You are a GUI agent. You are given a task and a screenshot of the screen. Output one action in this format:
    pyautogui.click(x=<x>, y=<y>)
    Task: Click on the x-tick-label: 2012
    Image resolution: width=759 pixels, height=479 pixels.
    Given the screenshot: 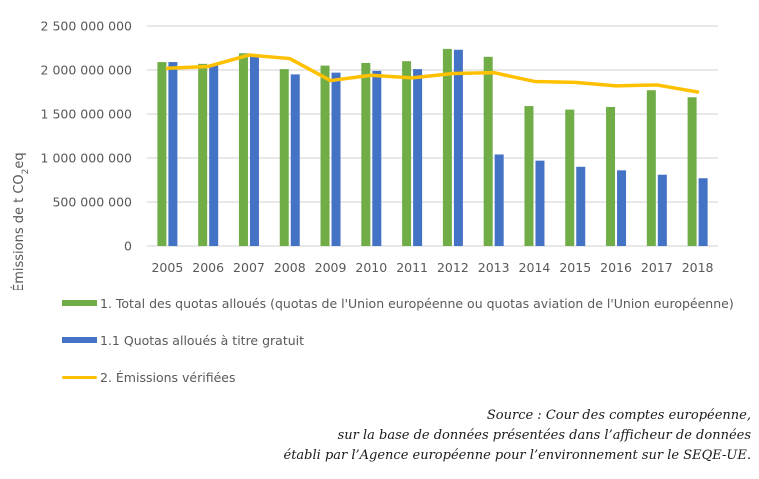 What is the action you would take?
    pyautogui.click(x=453, y=267)
    